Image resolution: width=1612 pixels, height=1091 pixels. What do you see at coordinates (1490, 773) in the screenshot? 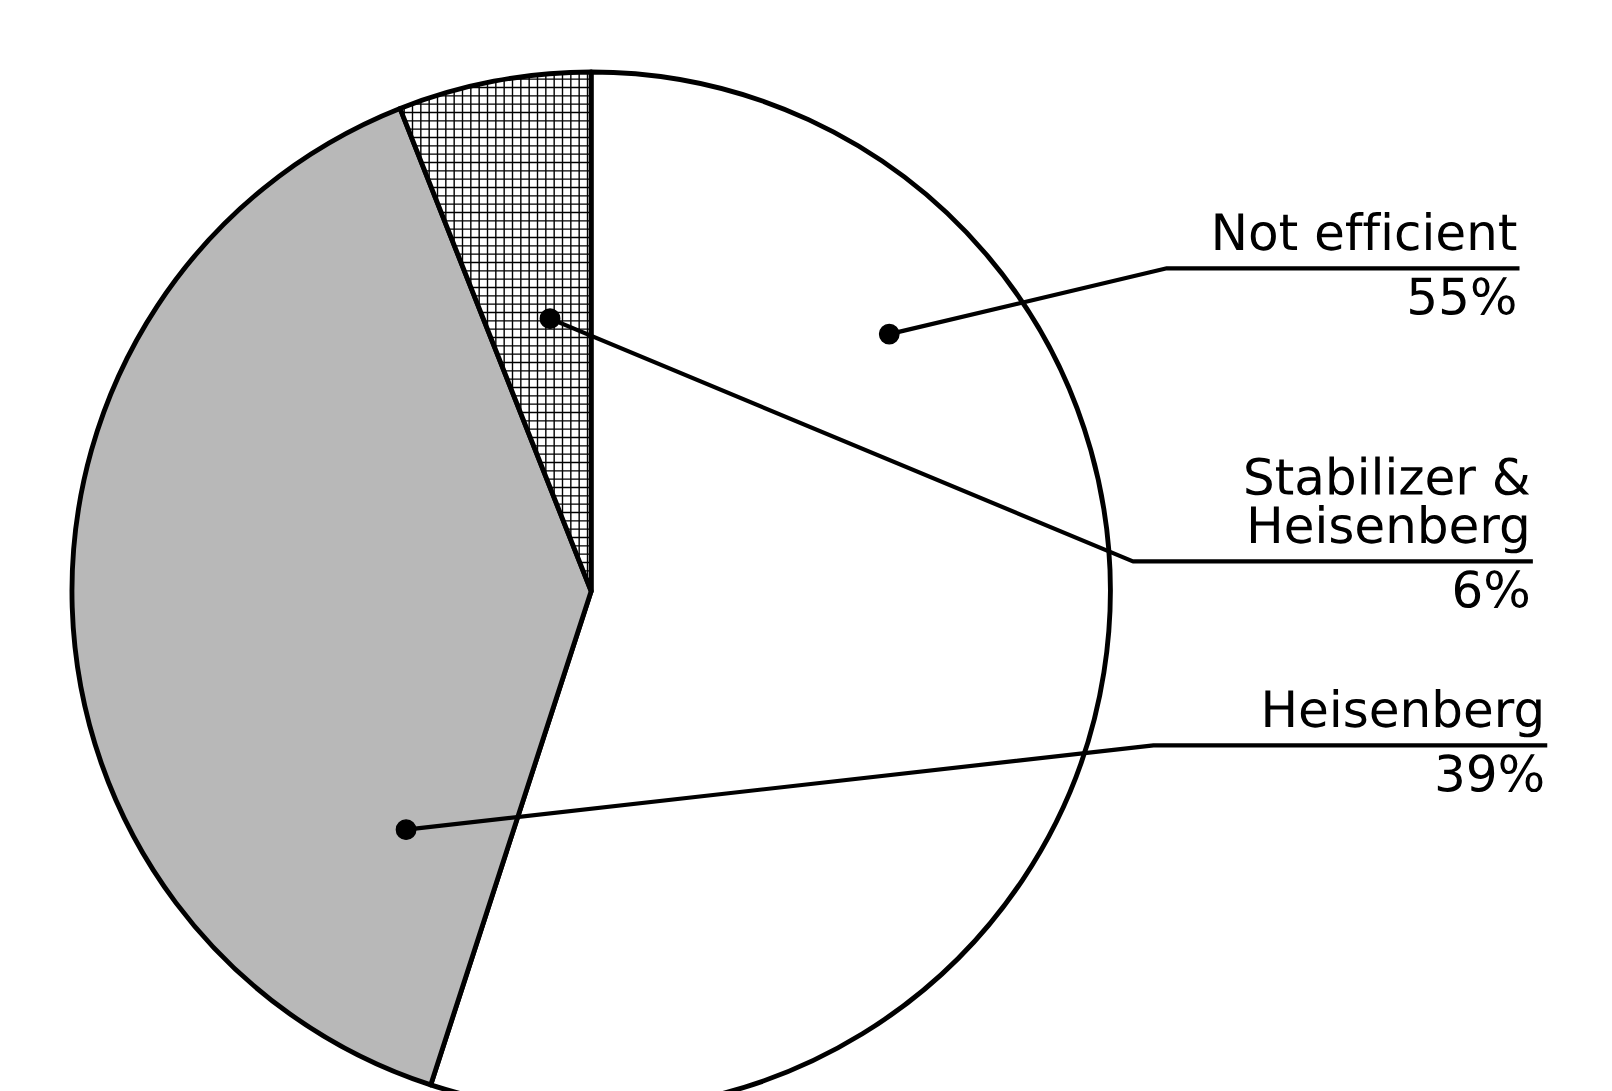
I see `data-label: 39%` at bounding box center [1490, 773].